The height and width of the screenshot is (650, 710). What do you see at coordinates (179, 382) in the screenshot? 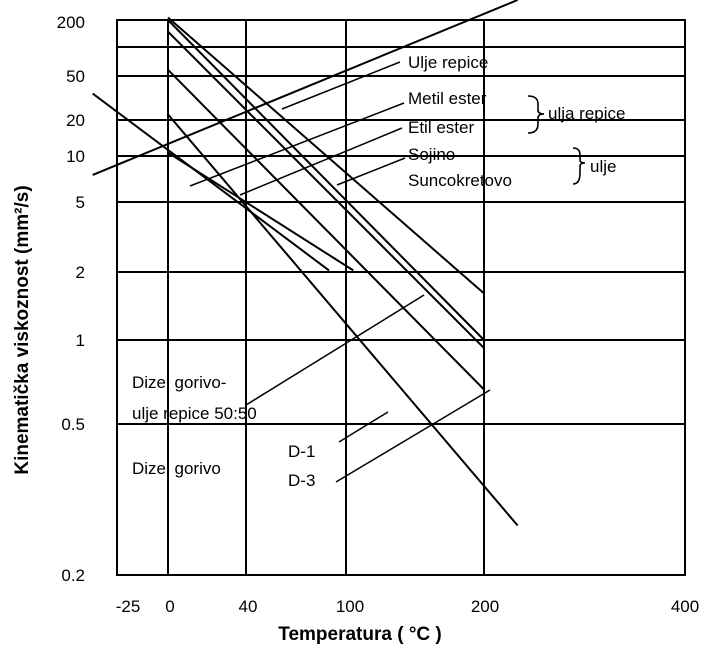
I see `label-dizel-mix-line1: Dizel gorivo-` at bounding box center [179, 382].